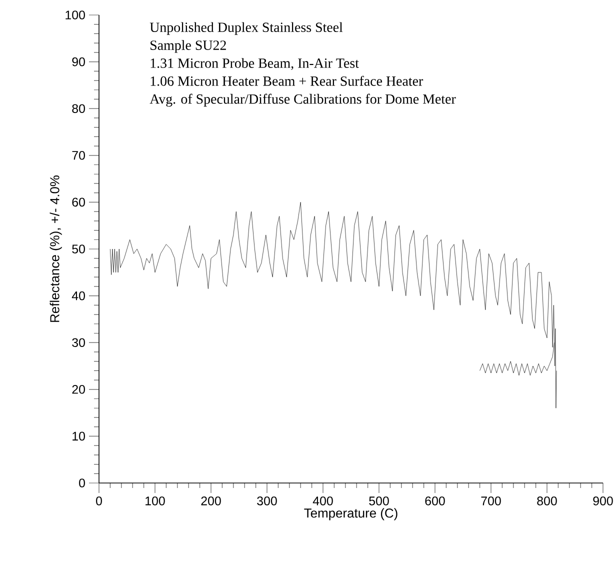  Describe the element at coordinates (56, 249) in the screenshot. I see `y-axis-title: Reflectance (%), +/- 4.0%` at that location.